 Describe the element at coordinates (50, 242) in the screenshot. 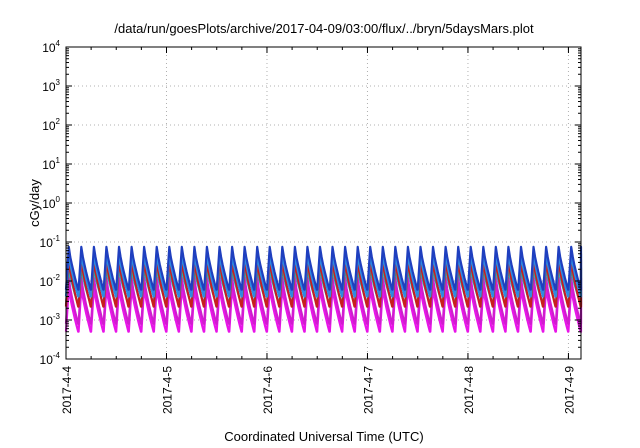

I see `y-tick-label: 10⁻¹` at that location.